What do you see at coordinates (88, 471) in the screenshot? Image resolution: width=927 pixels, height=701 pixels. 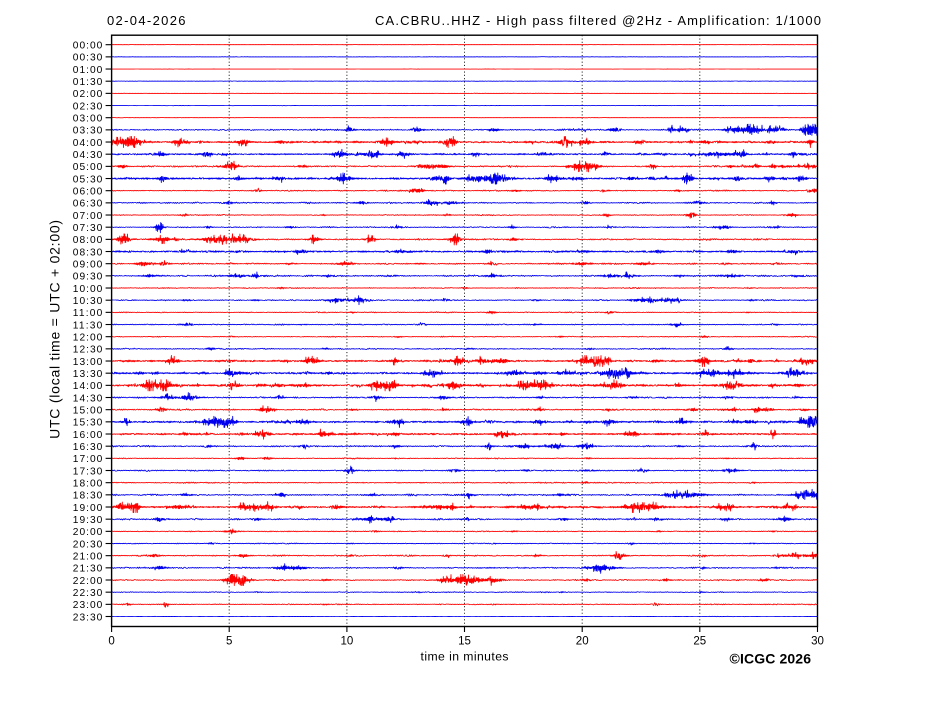 I see `svg-text: 17:30` at bounding box center [88, 471].